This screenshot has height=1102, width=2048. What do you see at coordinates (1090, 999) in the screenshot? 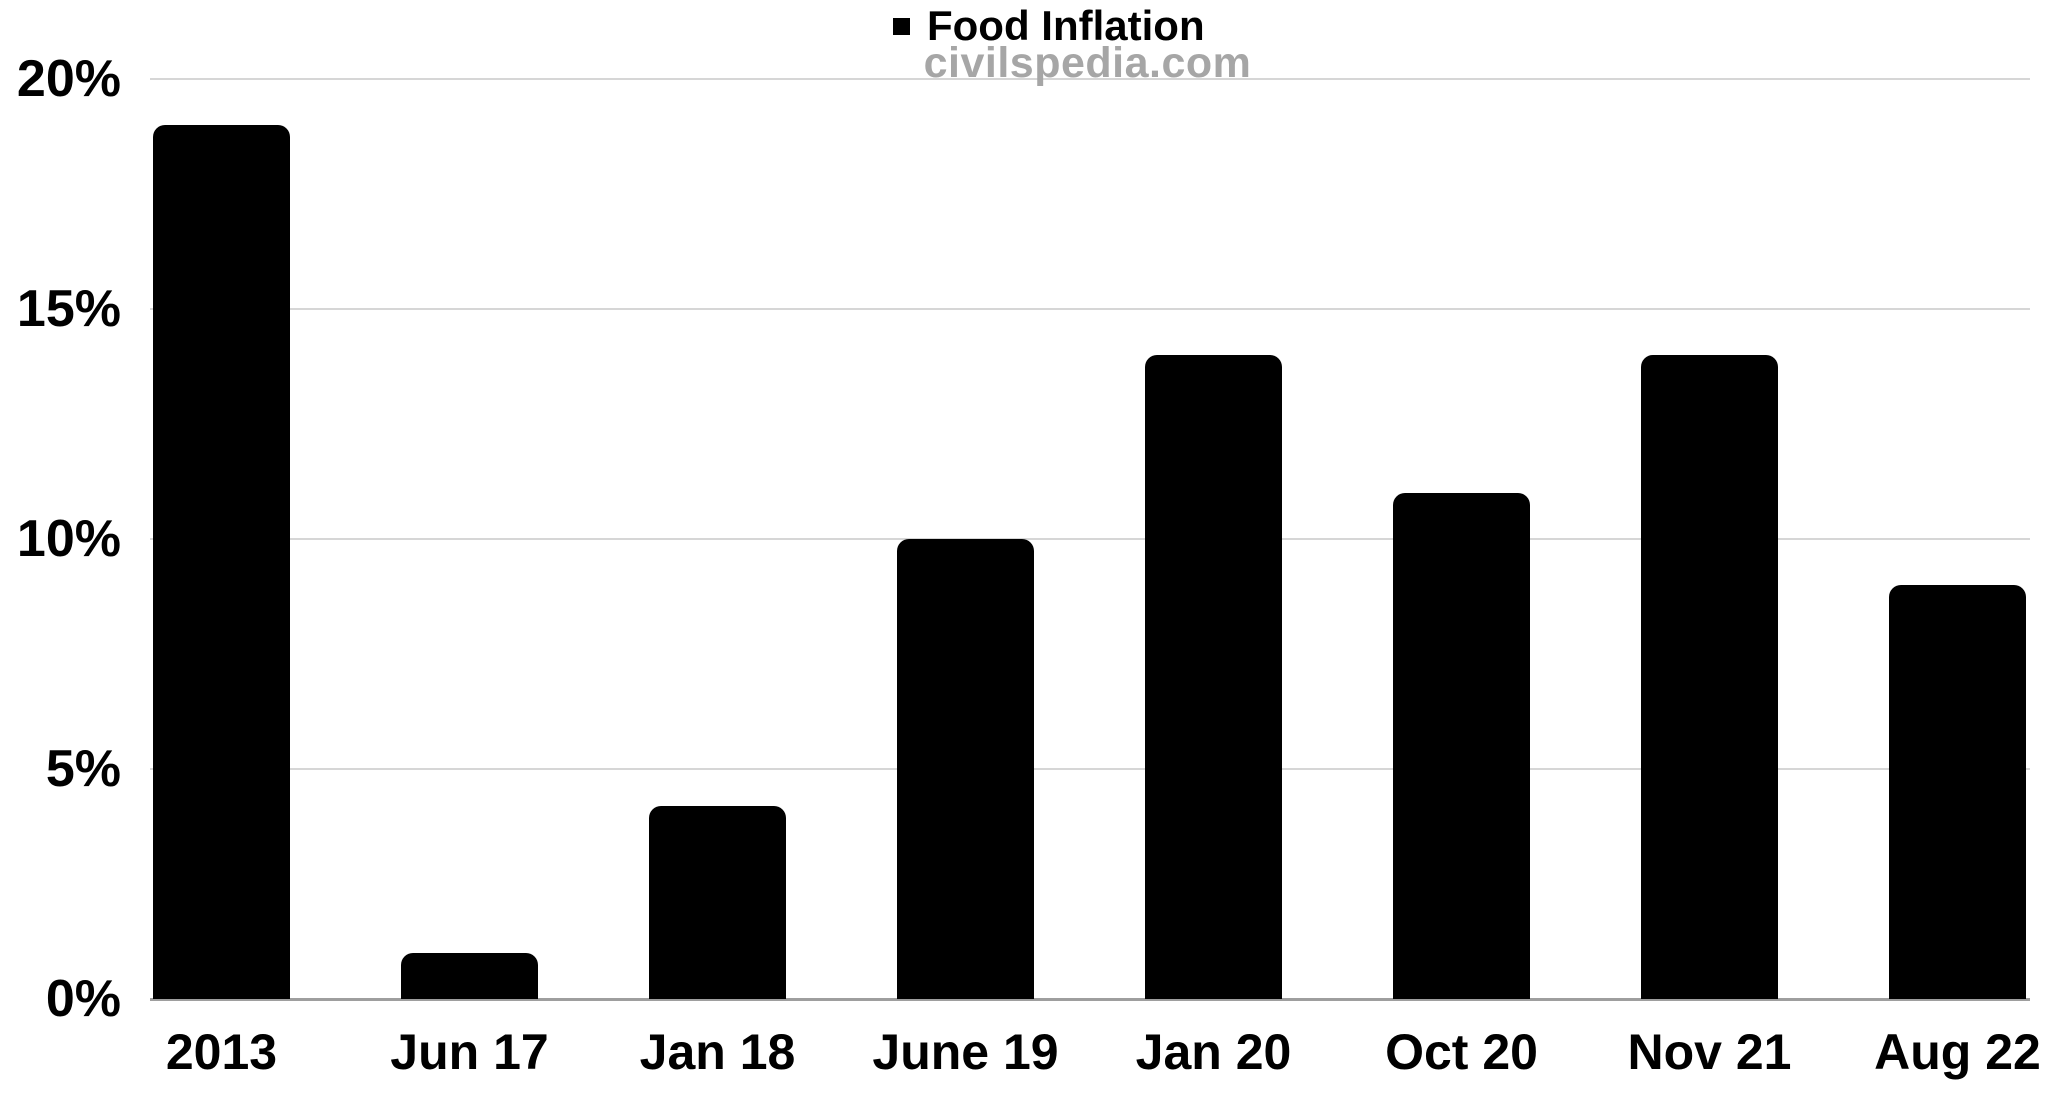
I see `x-axis-line` at bounding box center [1090, 999].